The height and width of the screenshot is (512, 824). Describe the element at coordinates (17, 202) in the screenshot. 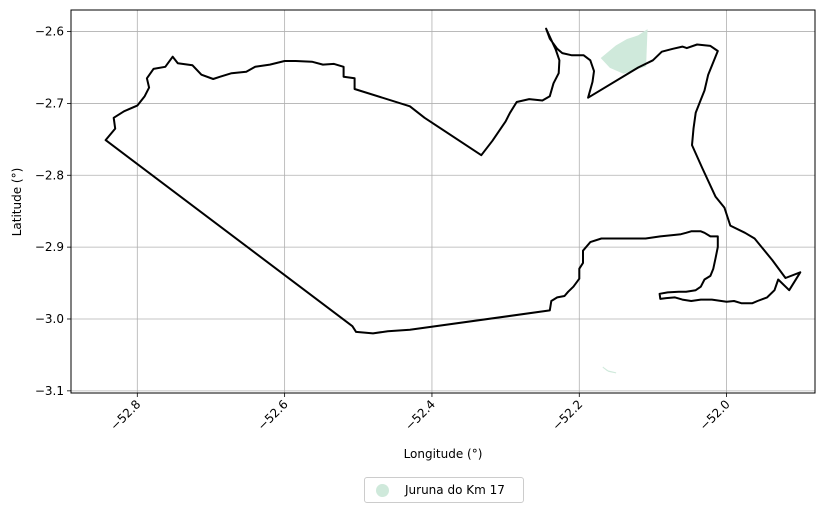

I see `y-axis-label: Latitude (°)` at that location.